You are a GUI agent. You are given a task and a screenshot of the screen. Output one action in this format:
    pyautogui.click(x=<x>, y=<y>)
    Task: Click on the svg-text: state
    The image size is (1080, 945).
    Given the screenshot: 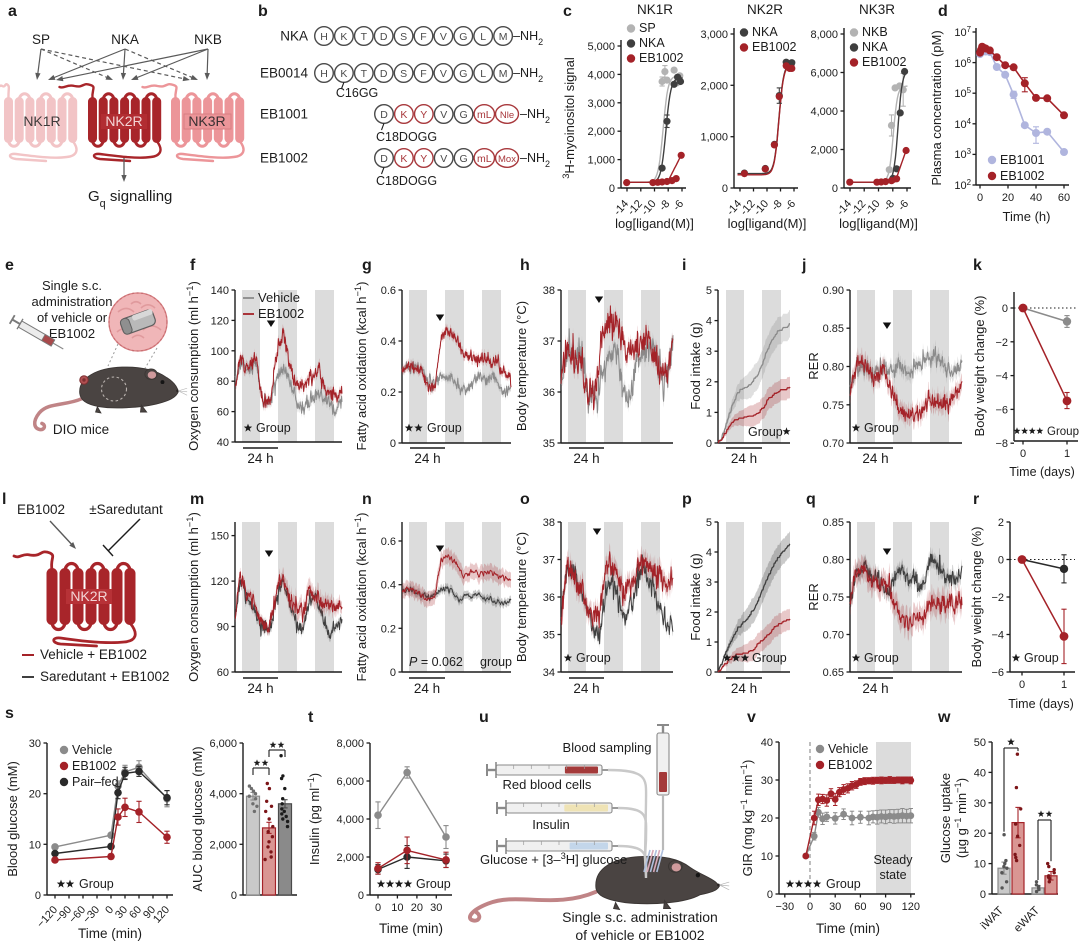 What is the action you would take?
    pyautogui.click(x=892, y=875)
    